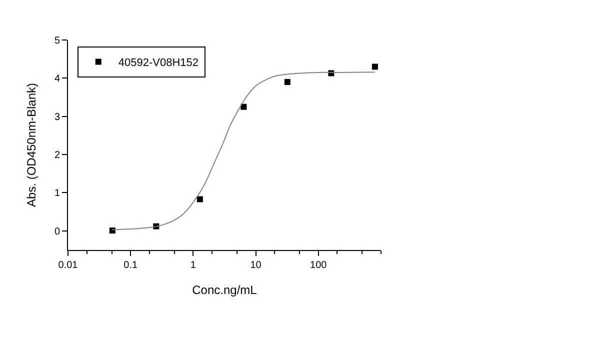  Describe the element at coordinates (319, 265) in the screenshot. I see `x-tick-label: 100` at that location.